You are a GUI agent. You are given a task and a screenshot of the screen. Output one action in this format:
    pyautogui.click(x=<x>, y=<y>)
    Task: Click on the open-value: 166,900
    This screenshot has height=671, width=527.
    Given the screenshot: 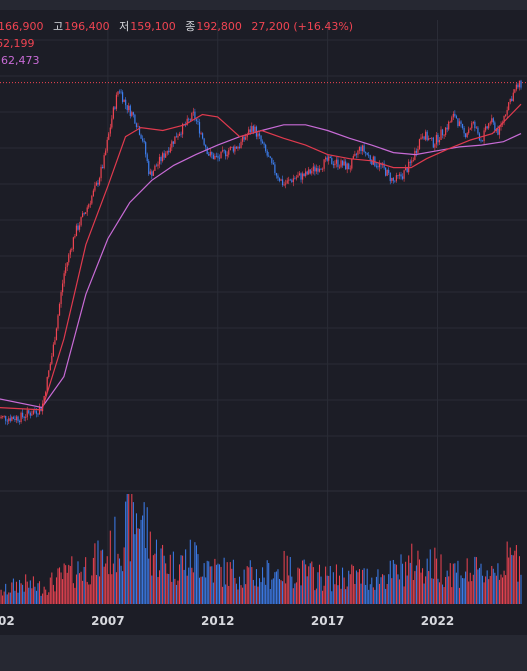 What is the action you would take?
    pyautogui.click(x=22, y=26)
    